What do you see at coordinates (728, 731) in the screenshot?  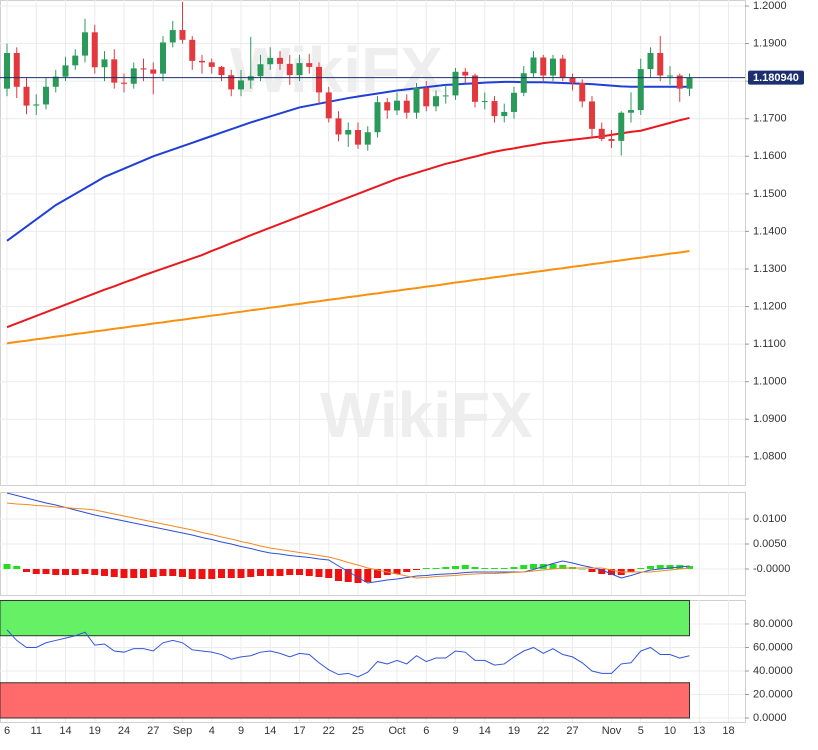 I see `x-tick-label: 18` at bounding box center [728, 731].